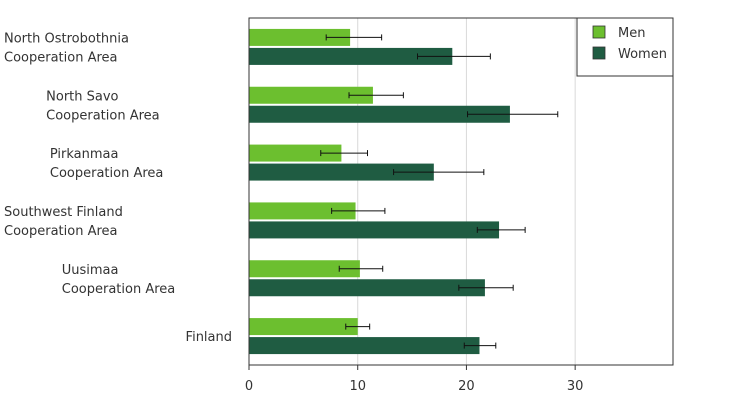 This screenshot has height=410, width=739. Describe the element at coordinates (90, 270) in the screenshot. I see `category-label-line: Uusimaa` at that location.